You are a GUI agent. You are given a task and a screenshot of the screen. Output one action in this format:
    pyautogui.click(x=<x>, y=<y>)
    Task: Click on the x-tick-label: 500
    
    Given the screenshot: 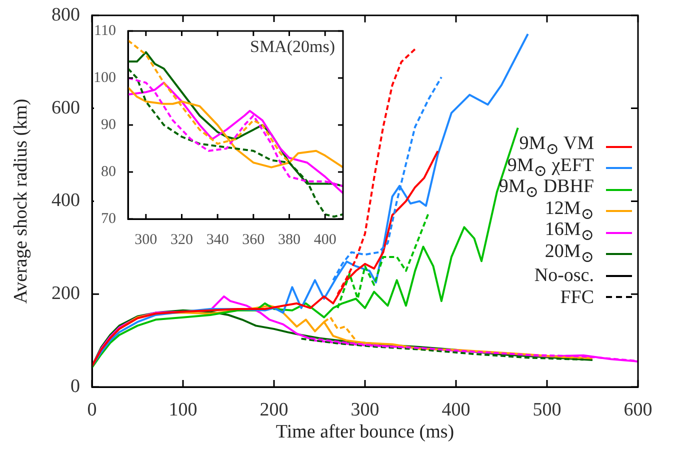 What is the action you would take?
    pyautogui.click(x=547, y=409)
    